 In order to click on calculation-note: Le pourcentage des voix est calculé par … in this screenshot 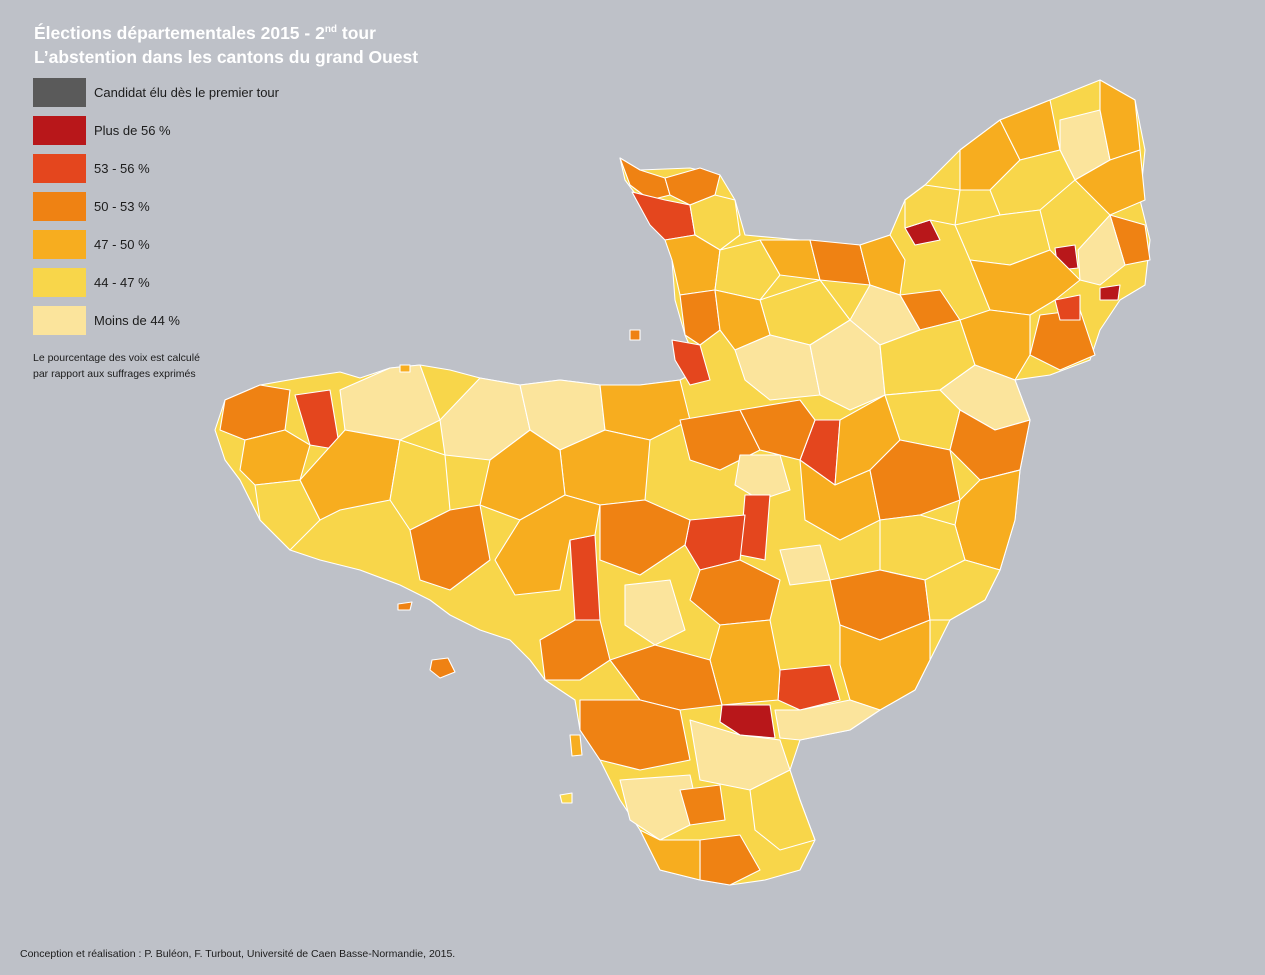, I will do `click(116, 366)`.